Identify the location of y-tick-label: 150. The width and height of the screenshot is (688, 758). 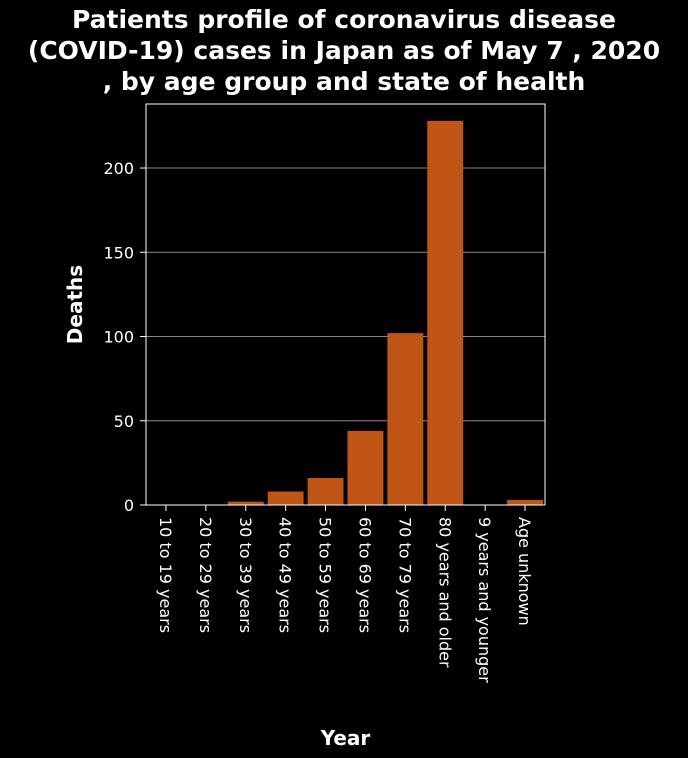
(118, 252).